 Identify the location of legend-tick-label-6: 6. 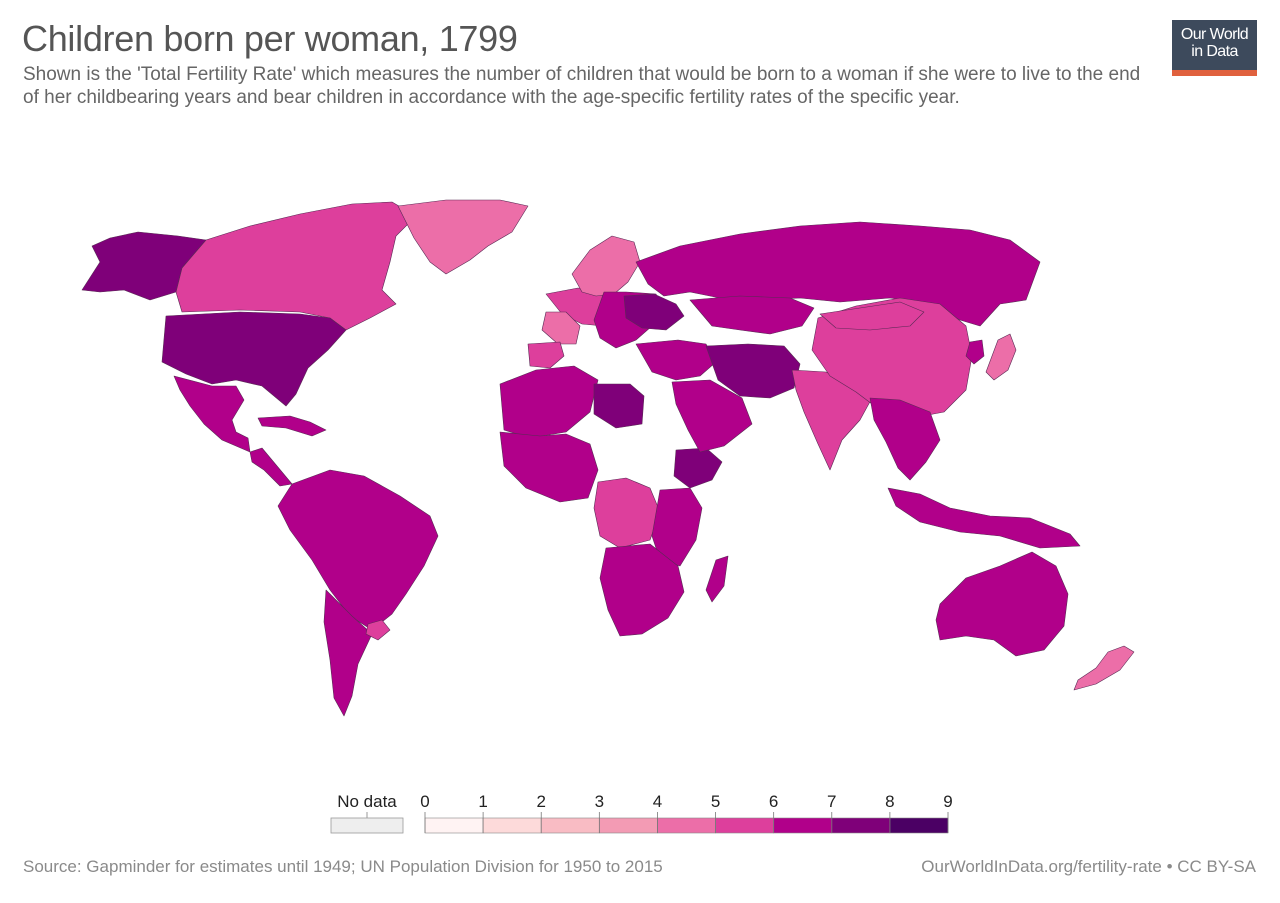
(773, 801).